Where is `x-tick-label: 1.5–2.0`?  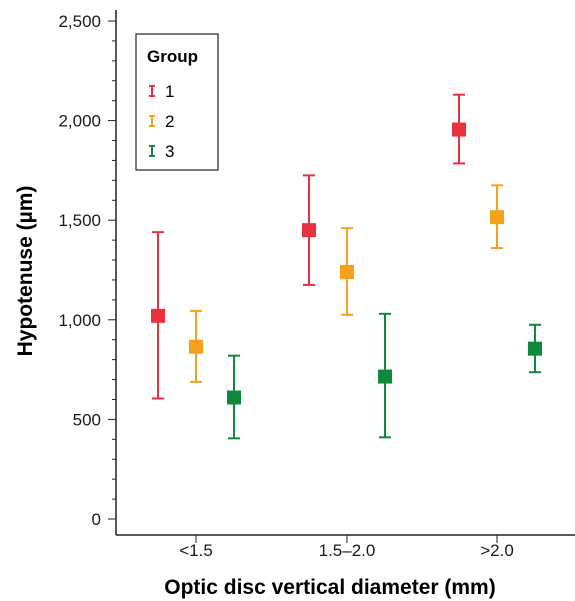
x-tick-label: 1.5–2.0 is located at coordinates (347, 550).